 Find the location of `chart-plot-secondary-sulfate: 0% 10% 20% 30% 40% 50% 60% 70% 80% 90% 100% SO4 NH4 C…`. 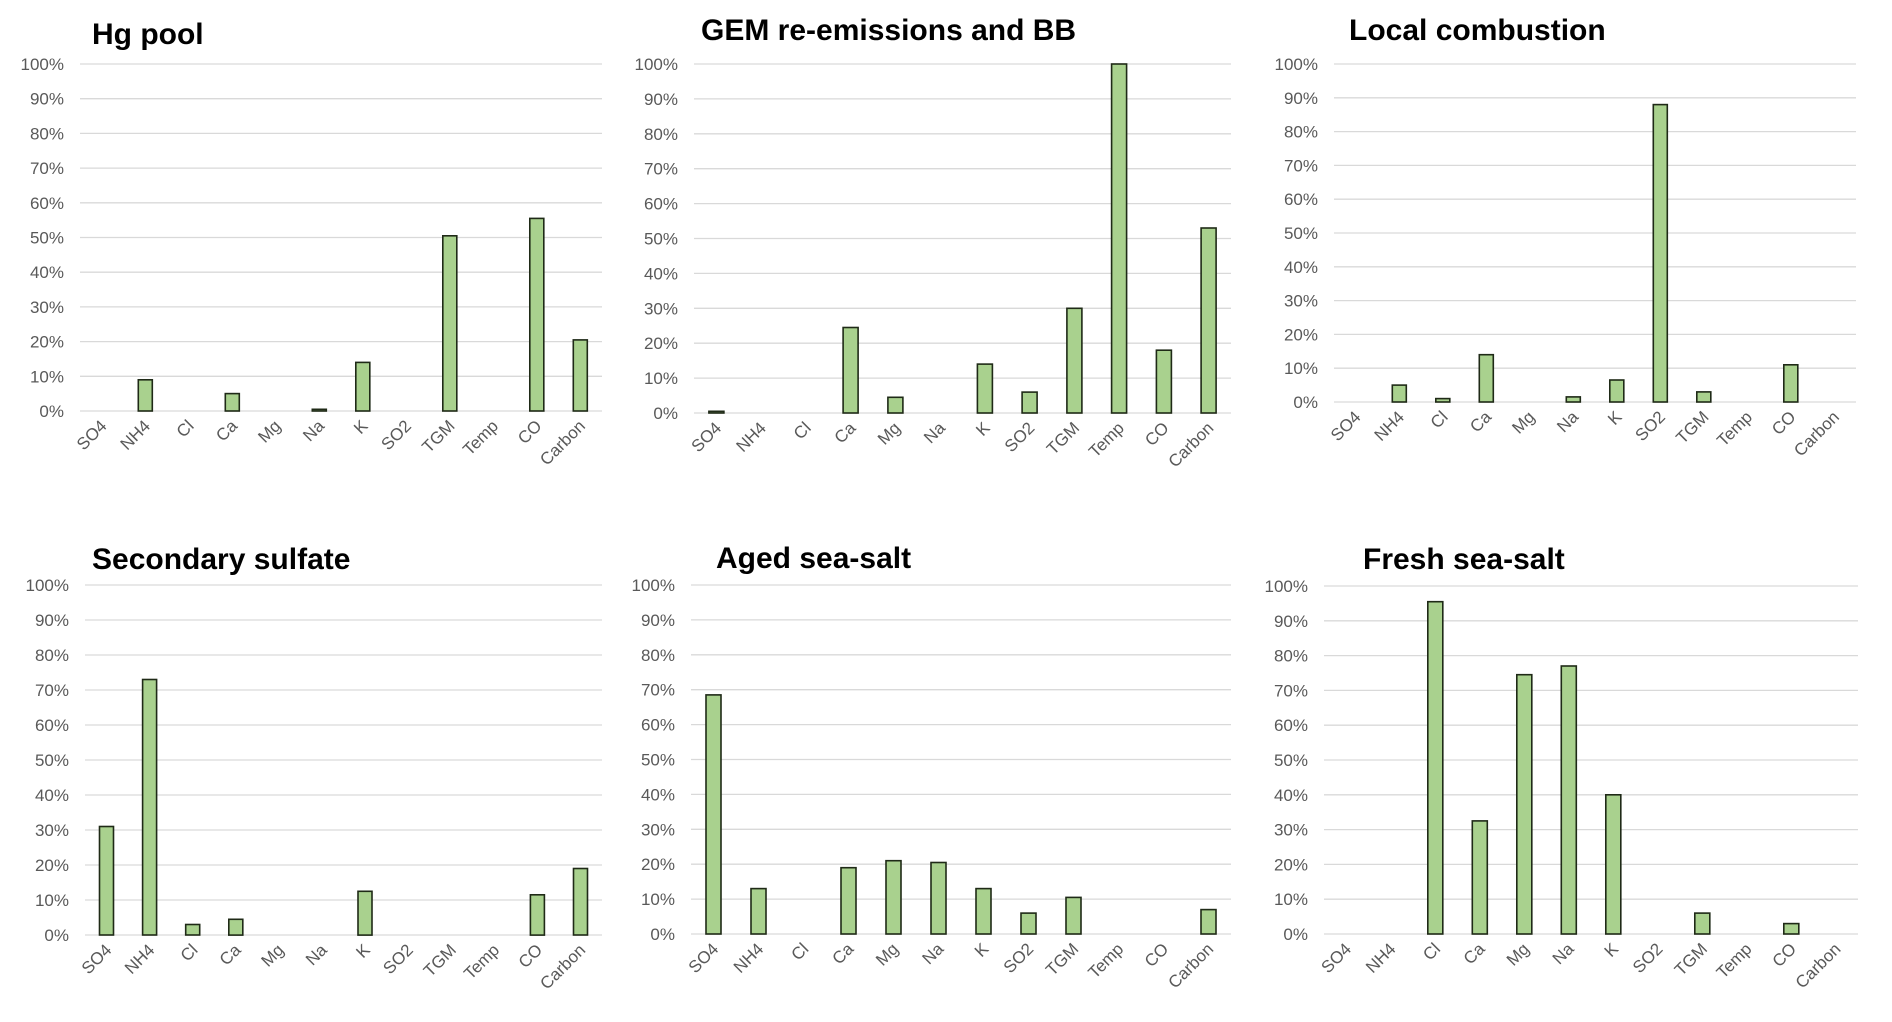

chart-plot-secondary-sulfate: 0% 10% 20% 30% 40% 50% 60% 70% 80% 90% 100% SO4 NH4 C… is located at coordinates (314, 784).